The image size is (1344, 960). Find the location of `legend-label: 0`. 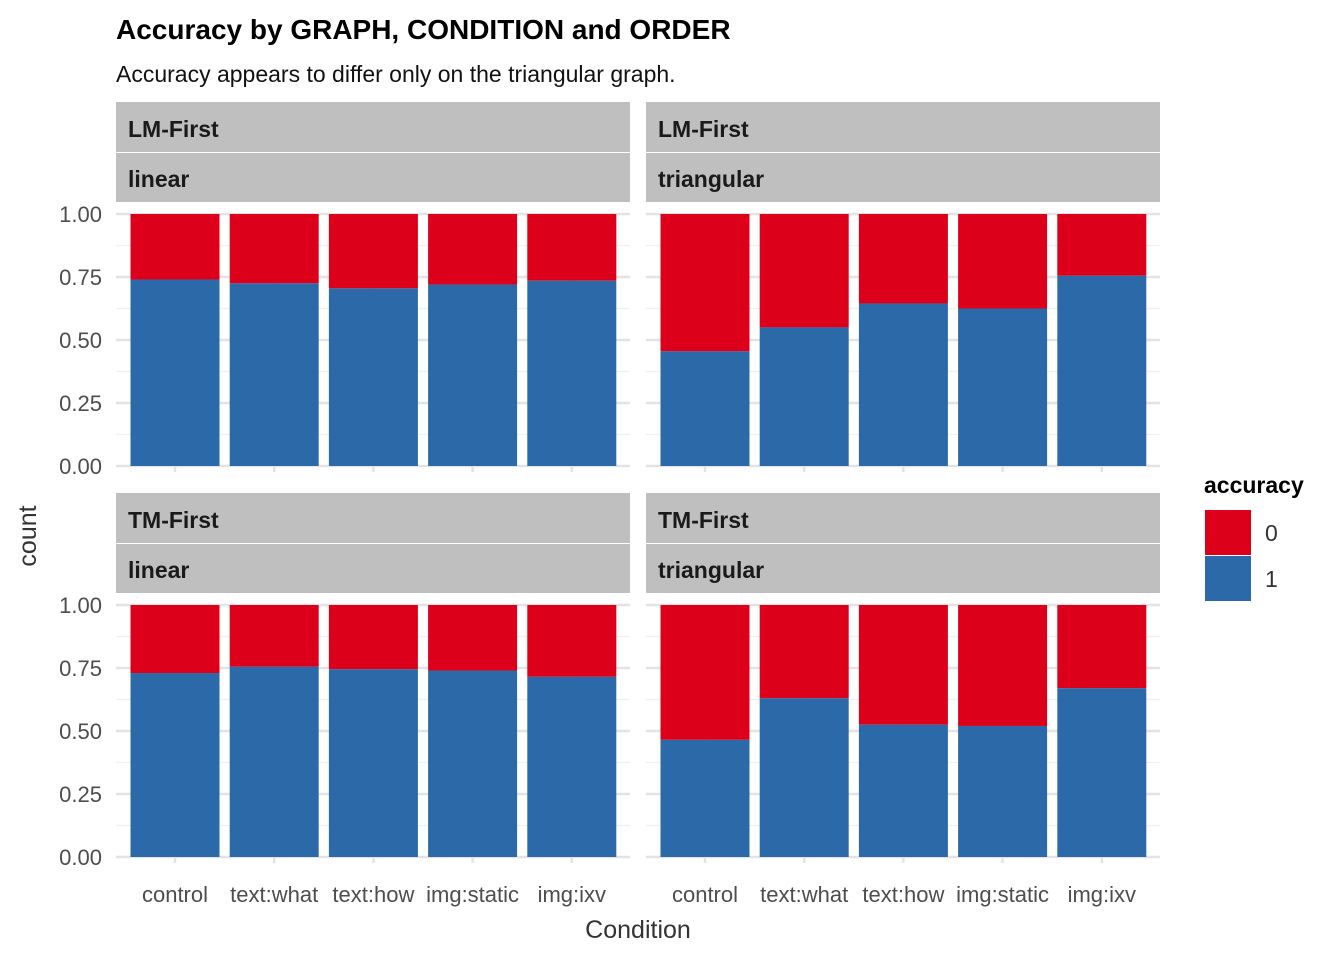

legend-label: 0 is located at coordinates (1271, 533).